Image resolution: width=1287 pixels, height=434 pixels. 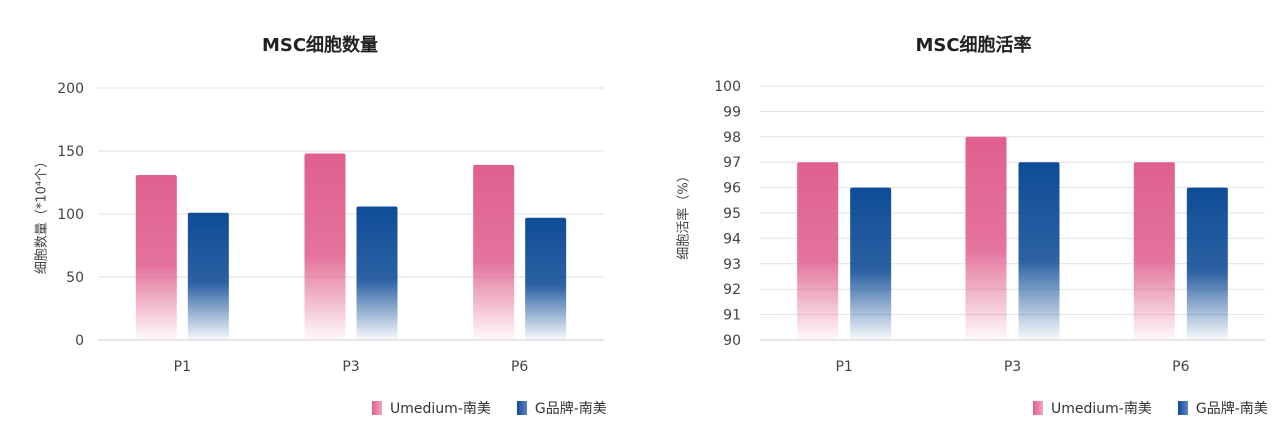 What do you see at coordinates (732, 112) in the screenshot?
I see `y-tick-label: 99` at bounding box center [732, 112].